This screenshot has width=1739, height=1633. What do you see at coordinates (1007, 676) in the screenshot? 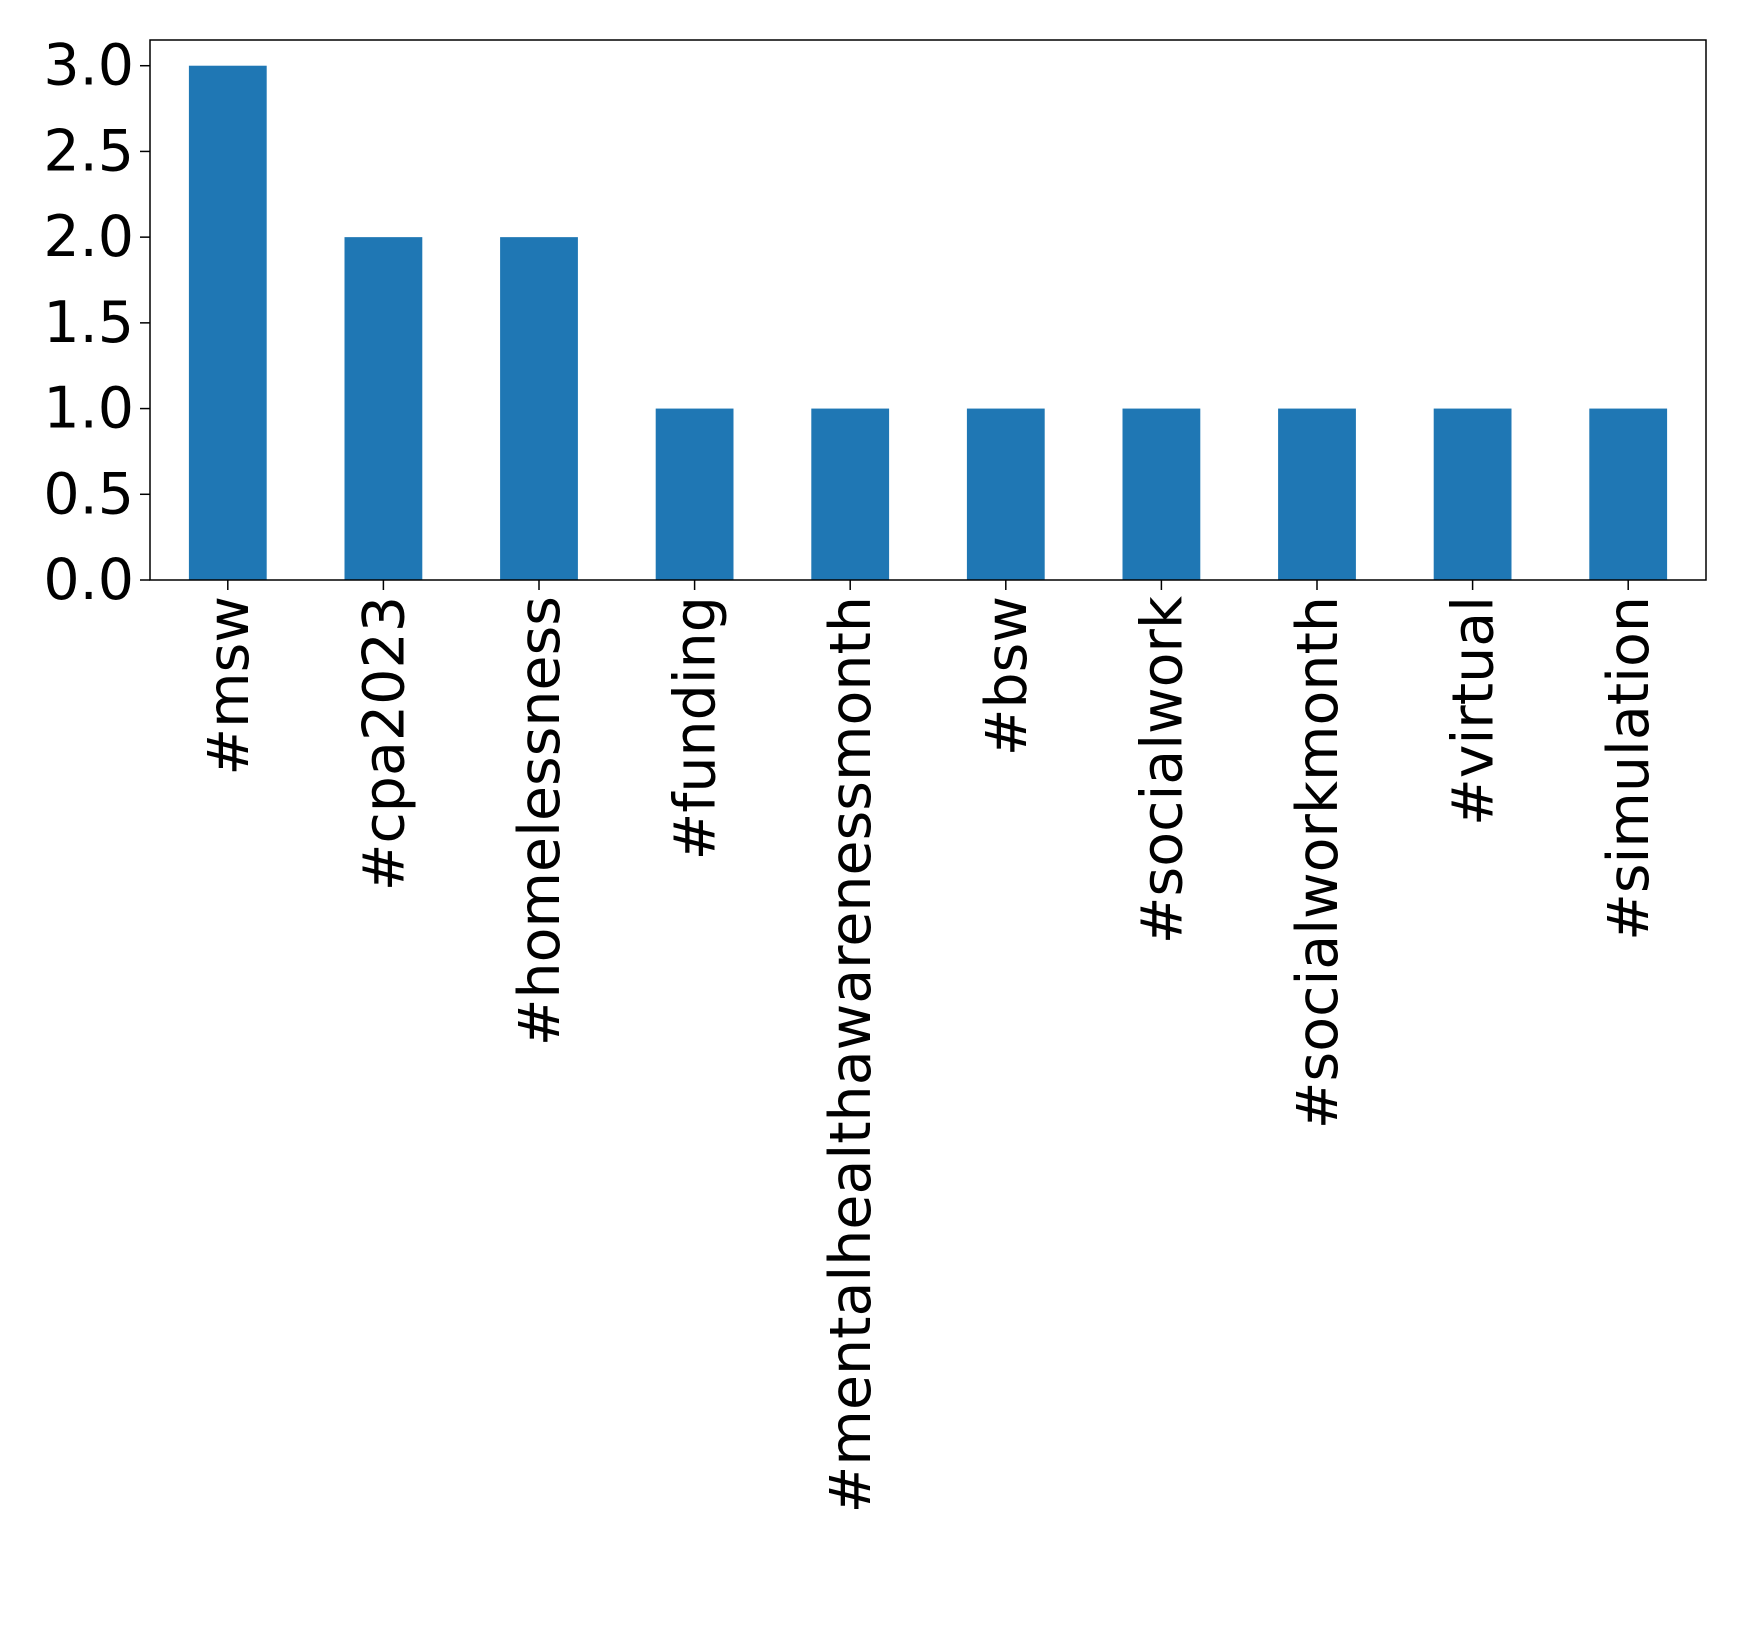
I see `x-tick-label: #bsw` at bounding box center [1007, 676].